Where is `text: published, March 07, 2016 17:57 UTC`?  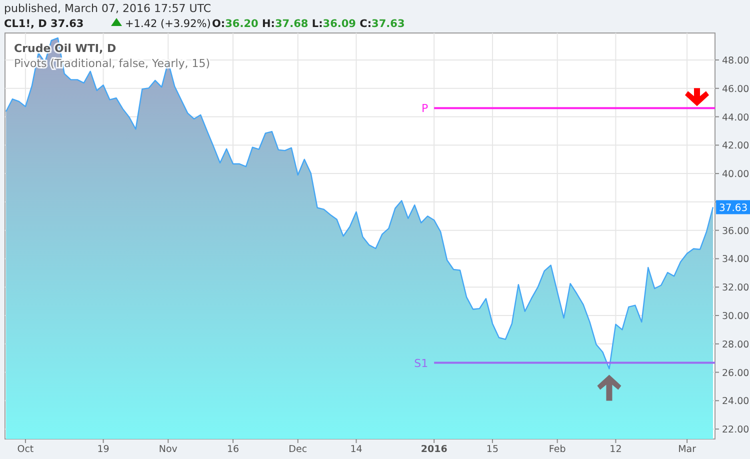
text: published, March 07, 2016 17:57 UTC is located at coordinates (108, 8).